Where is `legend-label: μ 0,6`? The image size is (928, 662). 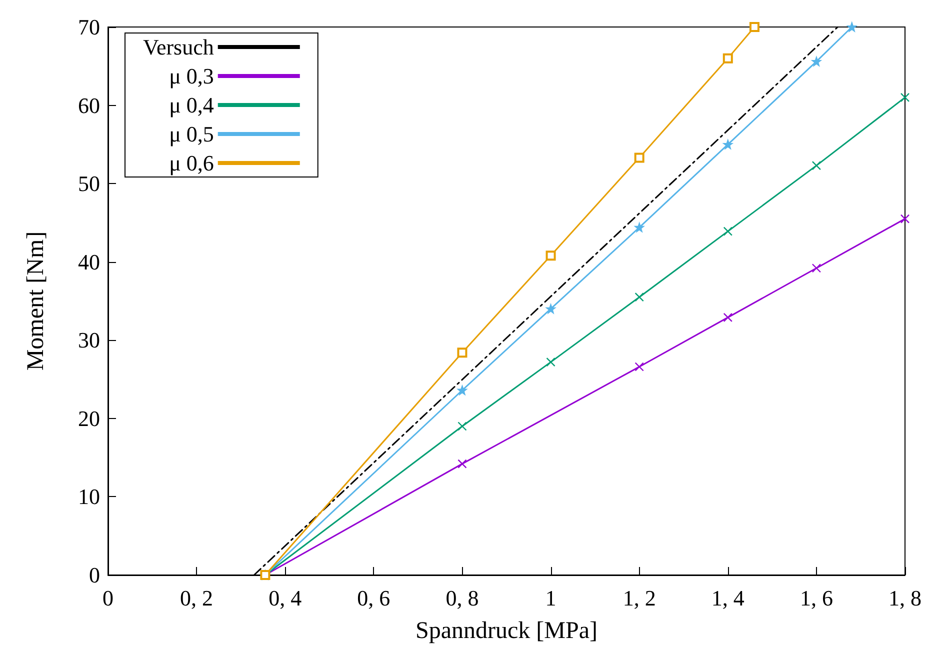 legend-label: μ 0,6 is located at coordinates (191, 163).